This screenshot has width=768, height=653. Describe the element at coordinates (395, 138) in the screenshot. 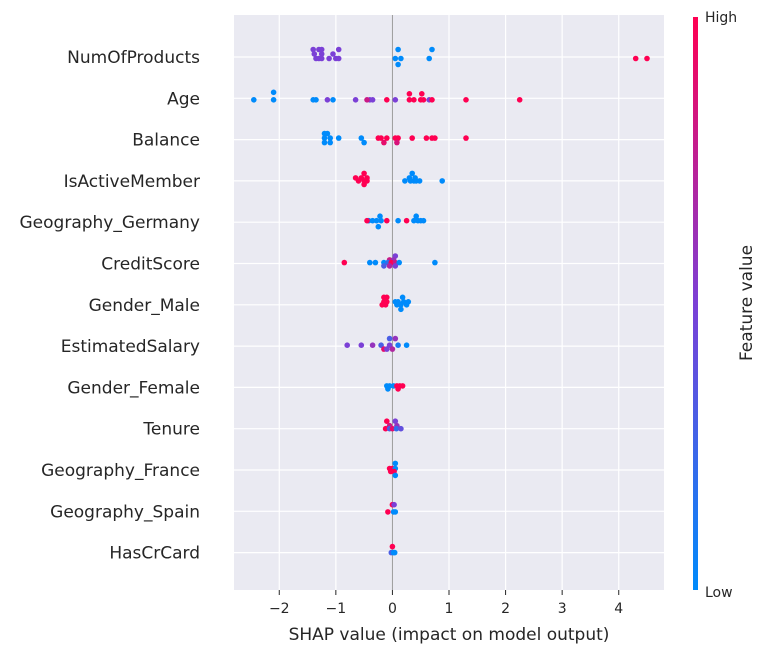

I see `feature-points-Balance` at that location.